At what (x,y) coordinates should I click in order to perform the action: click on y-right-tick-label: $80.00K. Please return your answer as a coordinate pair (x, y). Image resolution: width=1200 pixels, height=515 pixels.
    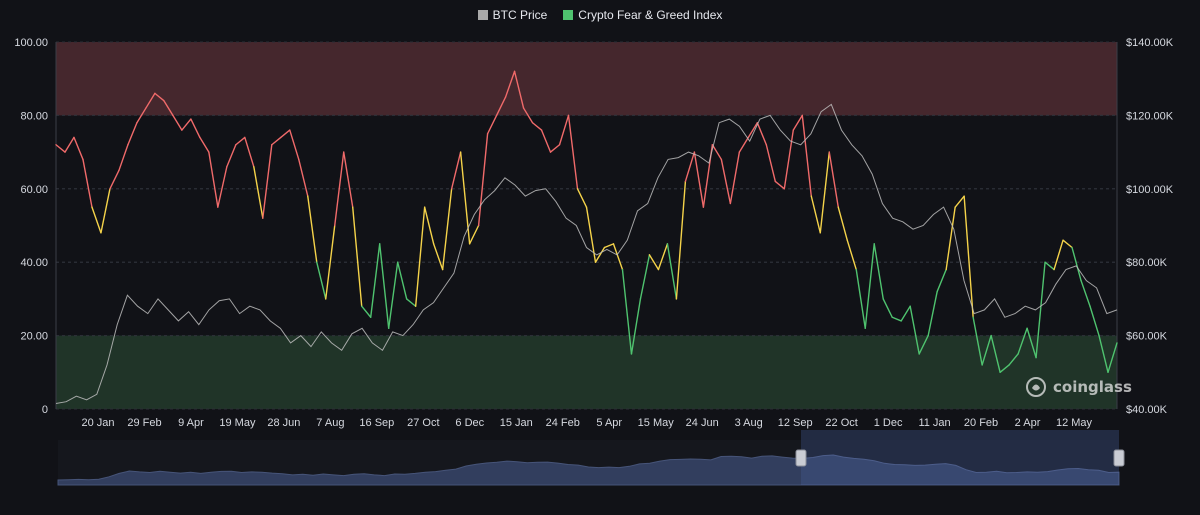
    Looking at the image, I should click on (1147, 263).